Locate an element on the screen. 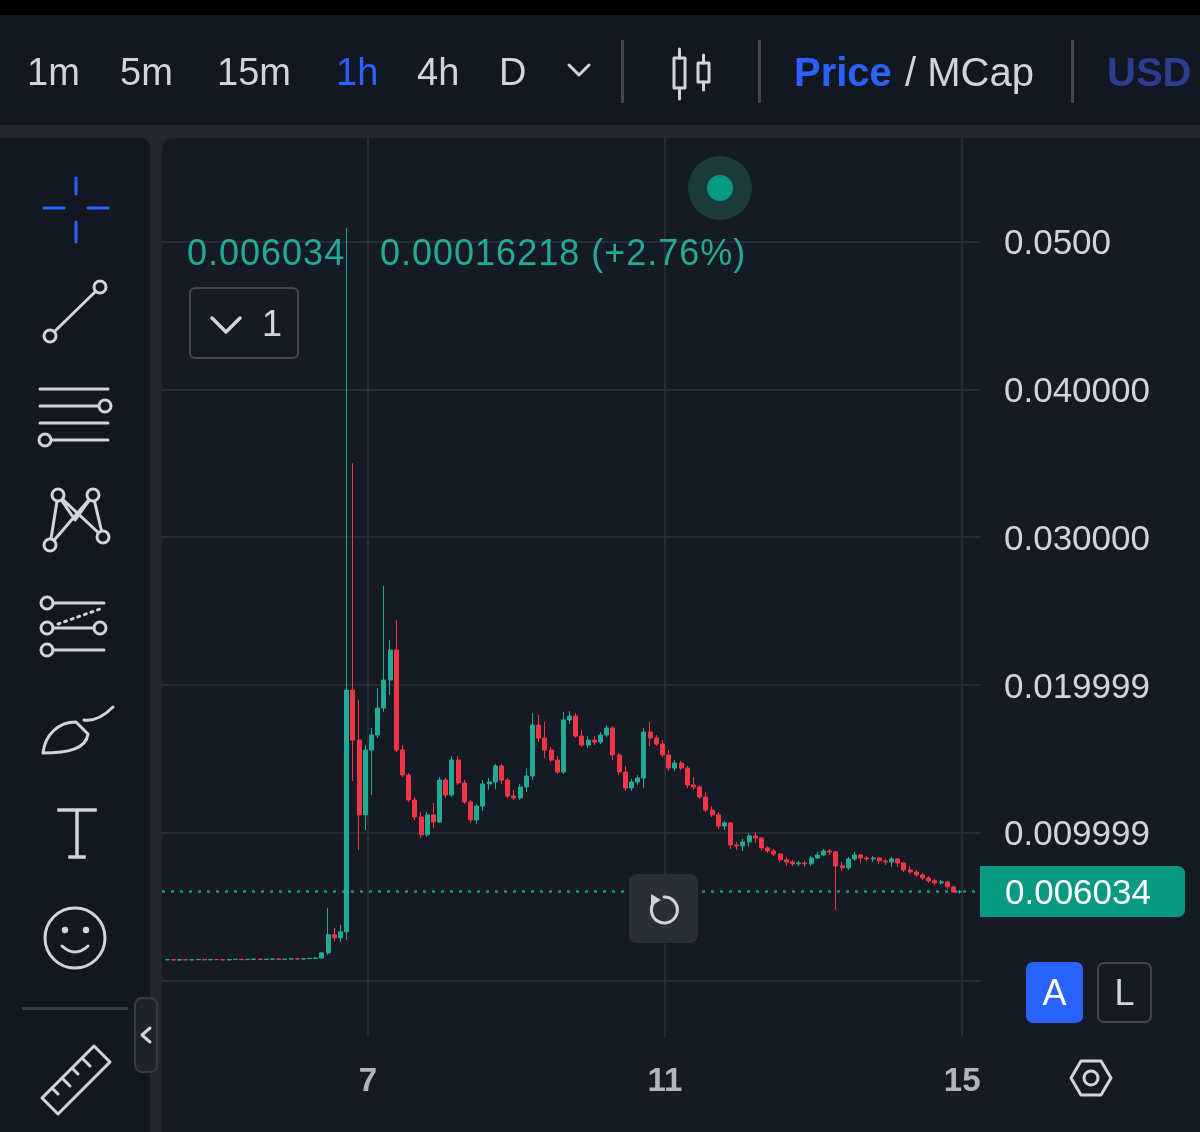 The height and width of the screenshot is (1132, 1200). y-tick-label: 0.0500 is located at coordinates (1058, 241).